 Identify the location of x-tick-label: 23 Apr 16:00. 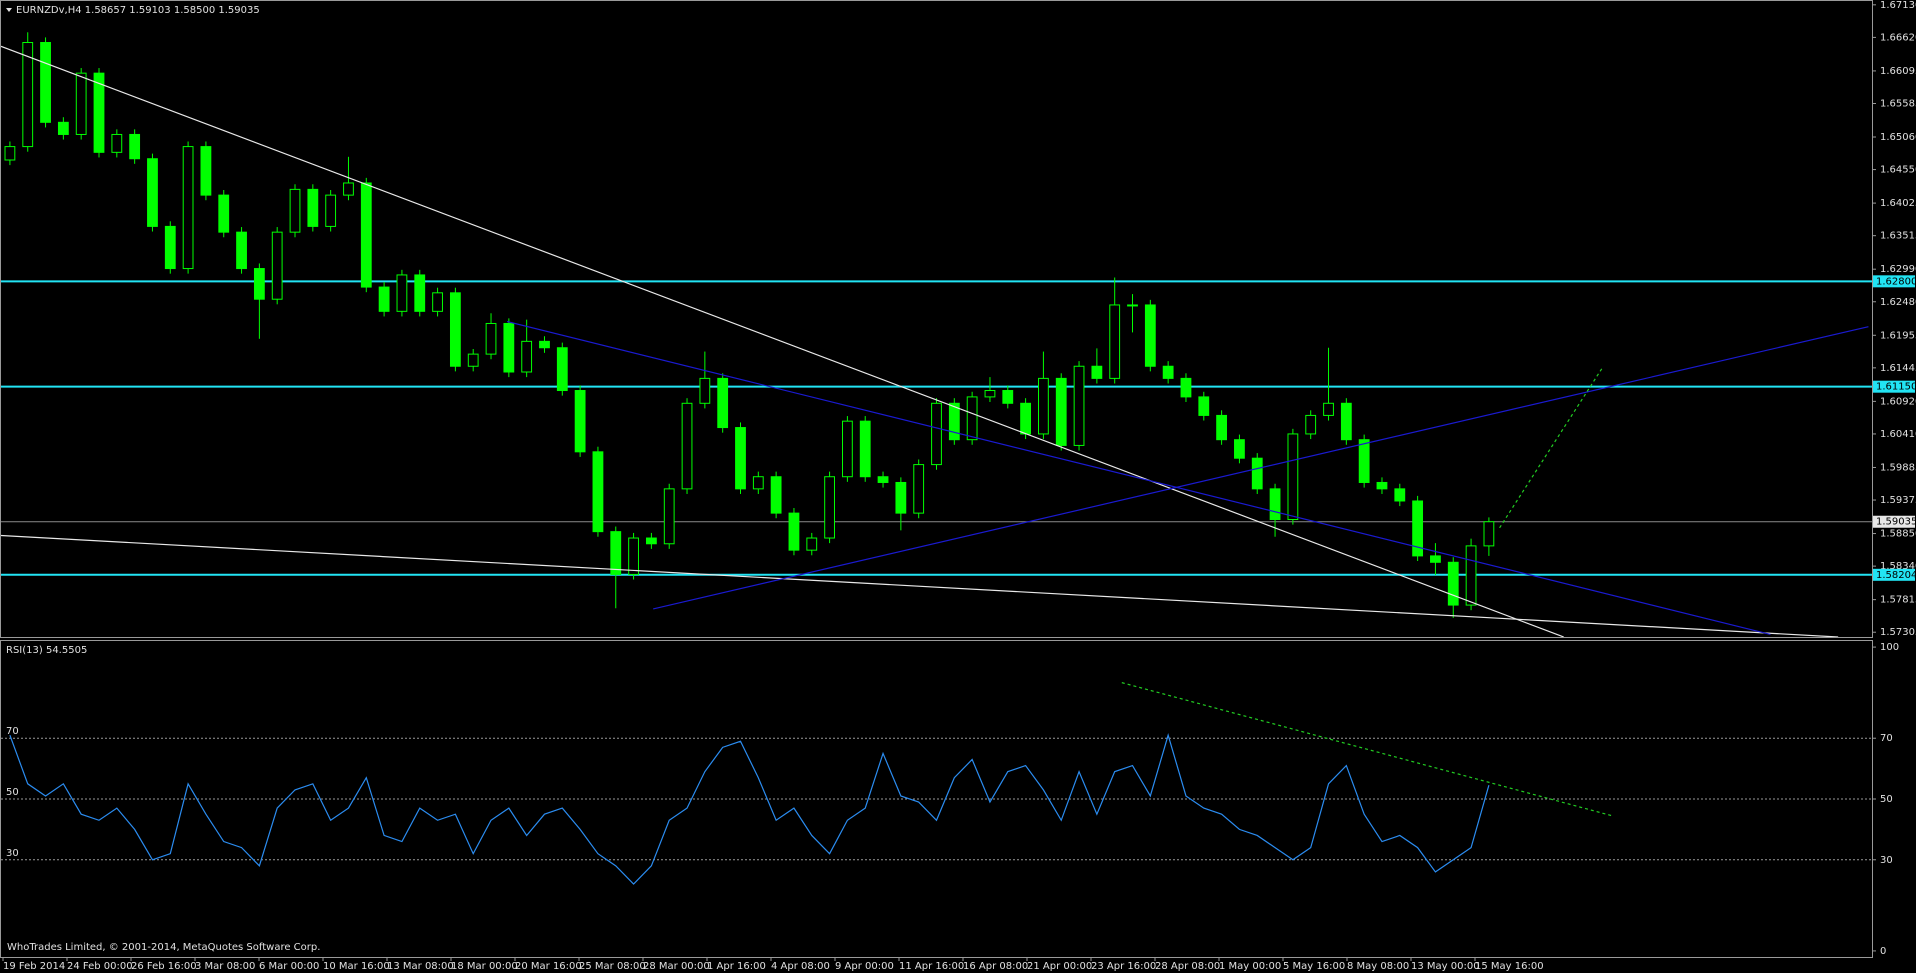
(1123, 966).